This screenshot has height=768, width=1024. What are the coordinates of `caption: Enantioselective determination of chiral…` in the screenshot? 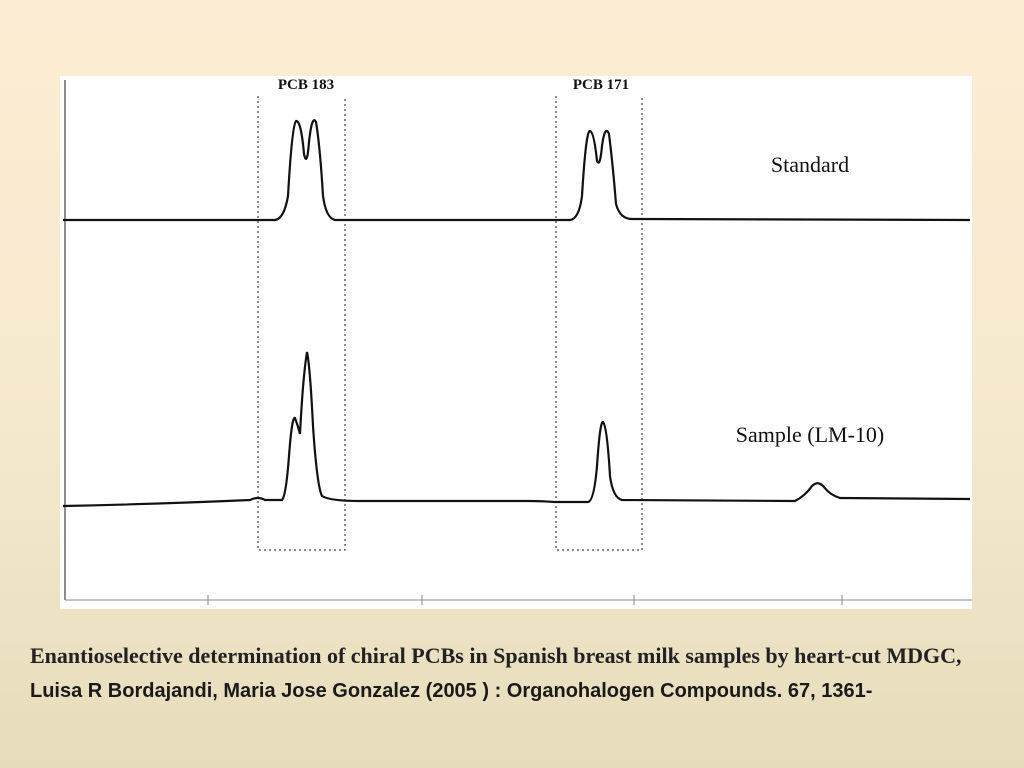 It's located at (505, 674).